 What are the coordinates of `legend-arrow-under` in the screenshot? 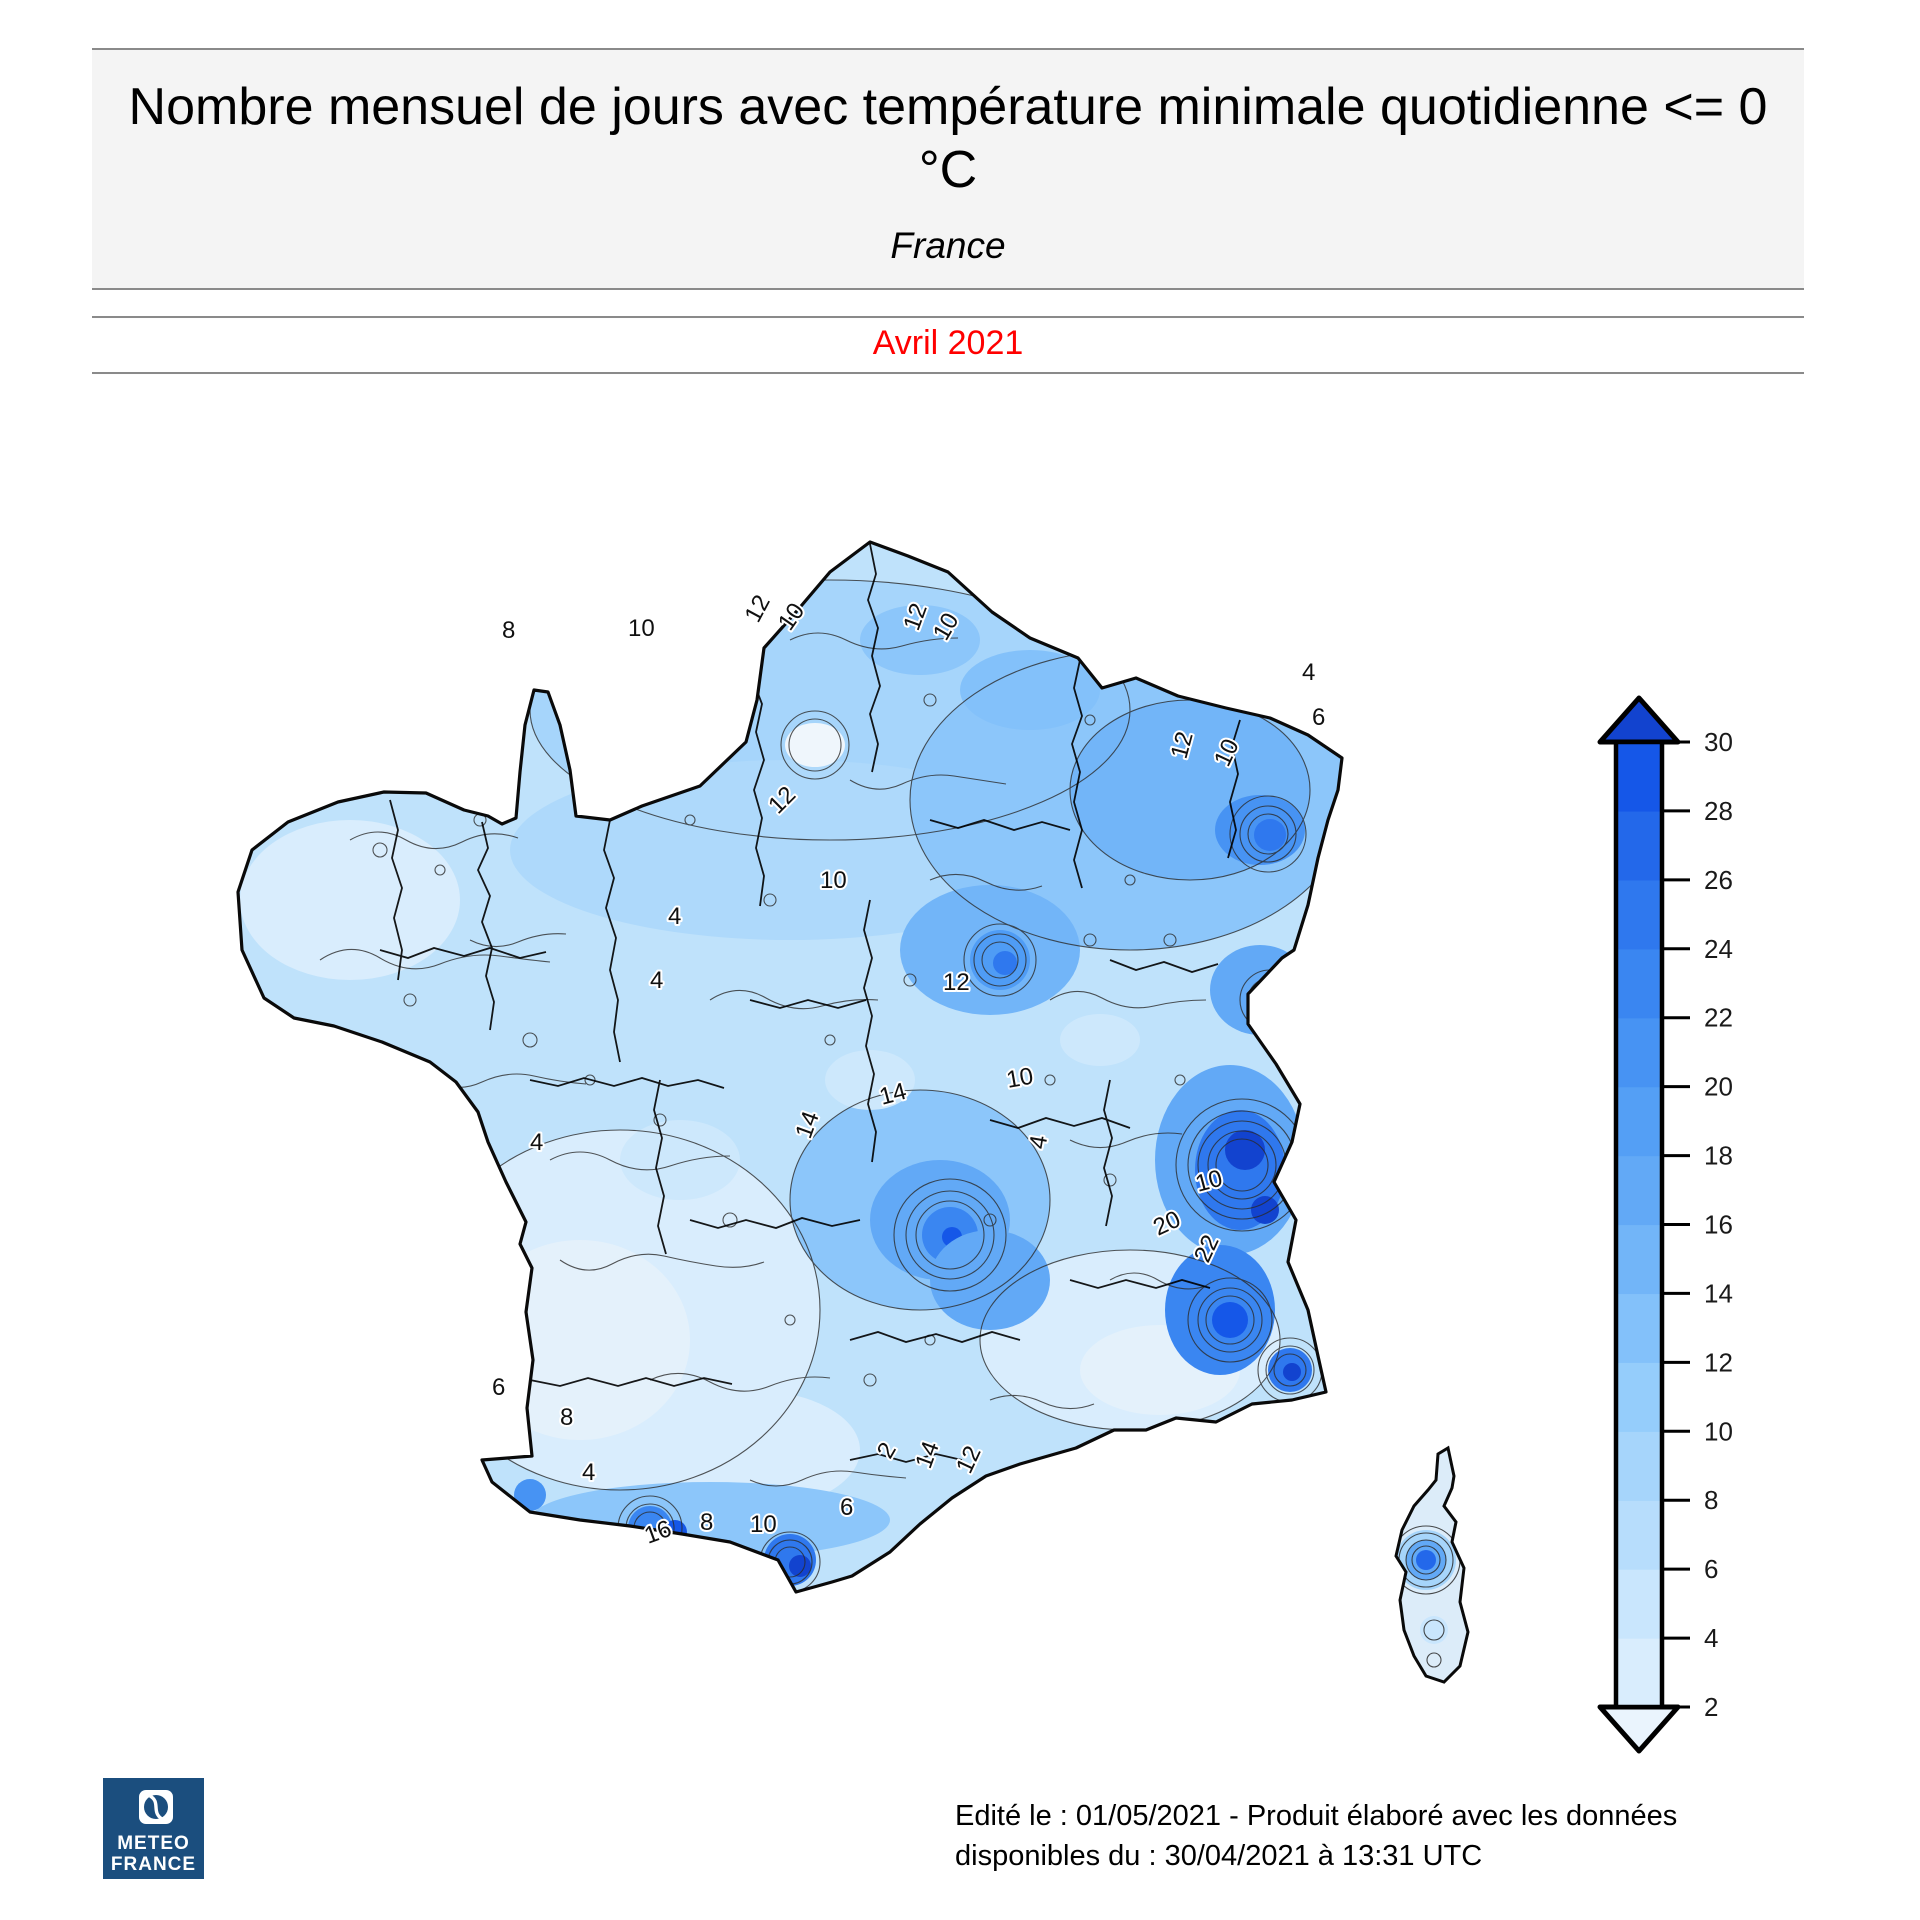 It's located at (1639, 1729).